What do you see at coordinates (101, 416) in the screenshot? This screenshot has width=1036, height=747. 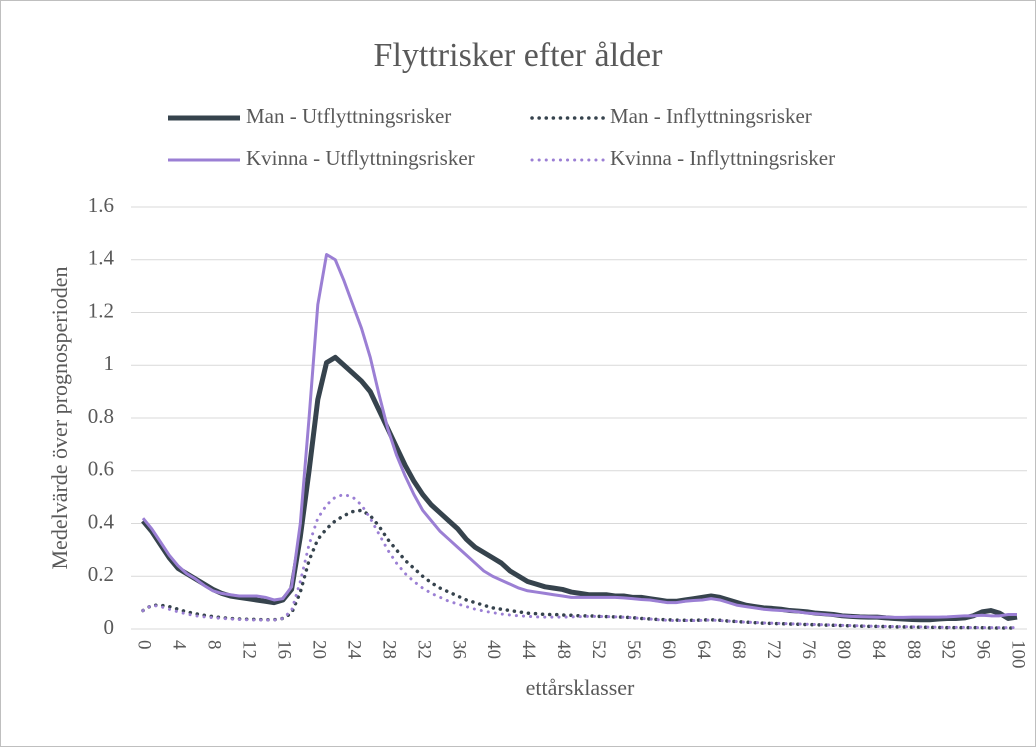 I see `y-tick-label: 0.8` at bounding box center [101, 416].